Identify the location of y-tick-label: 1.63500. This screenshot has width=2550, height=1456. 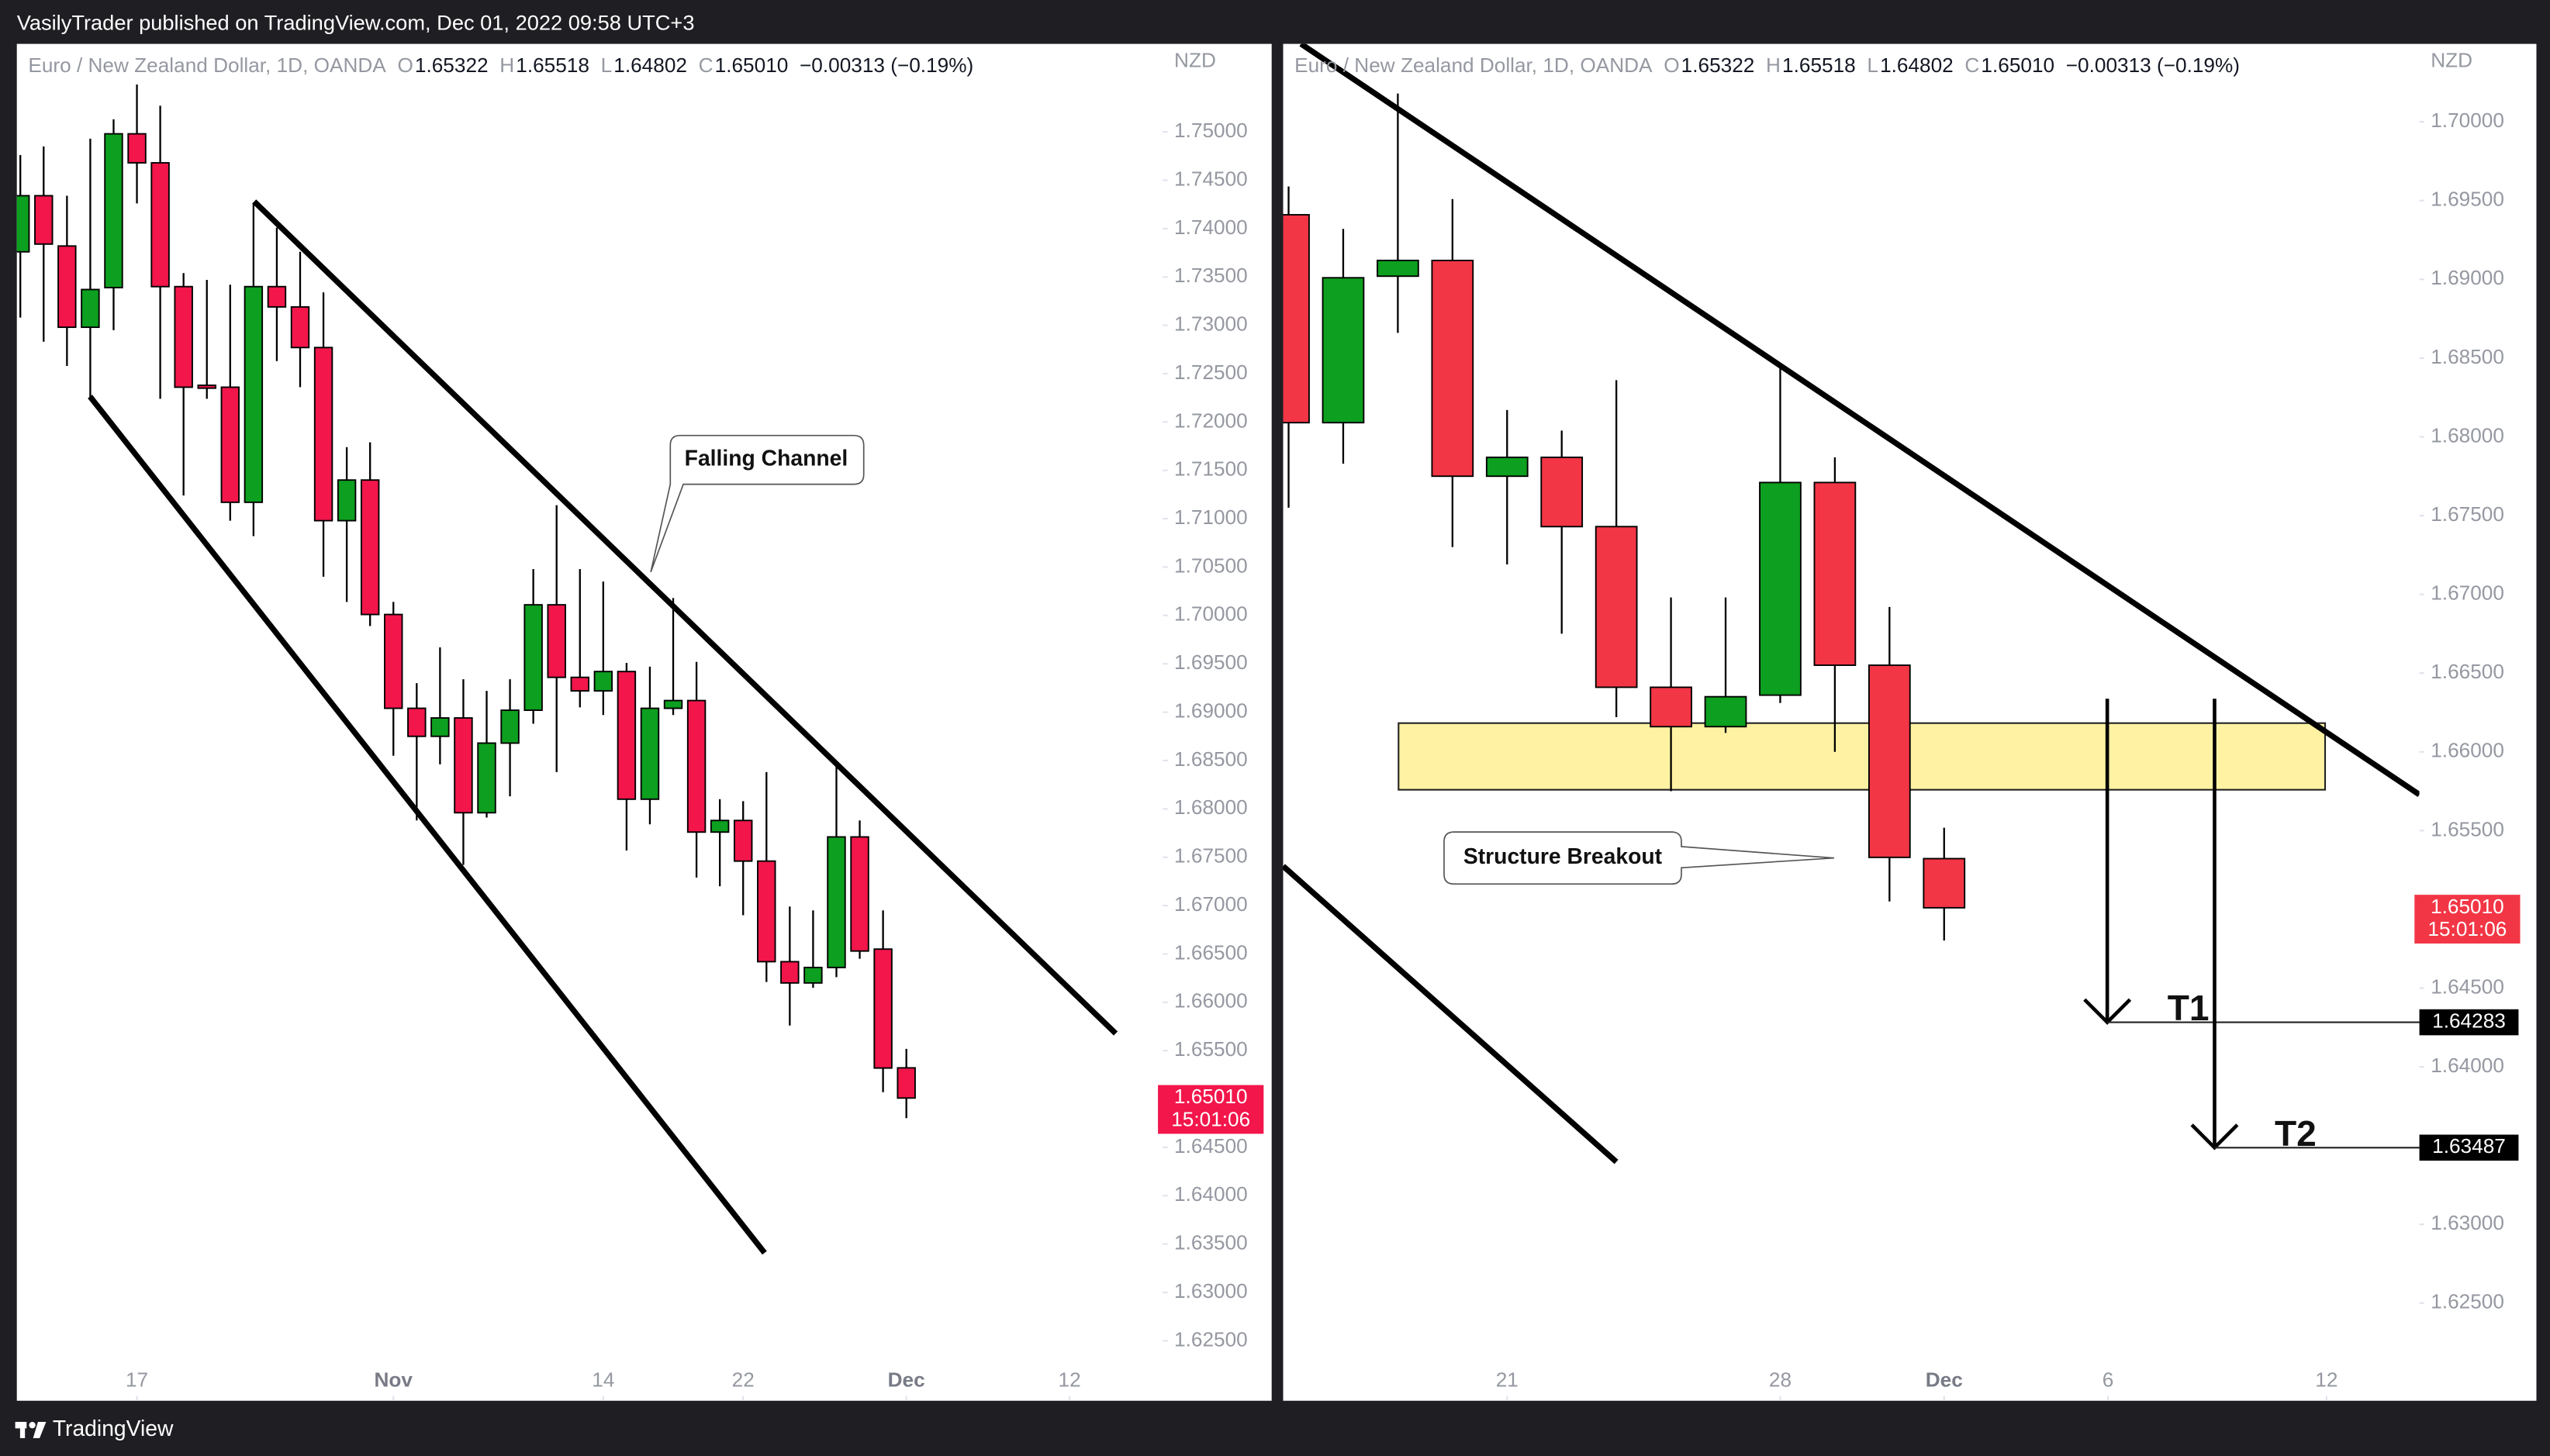
(1211, 1243).